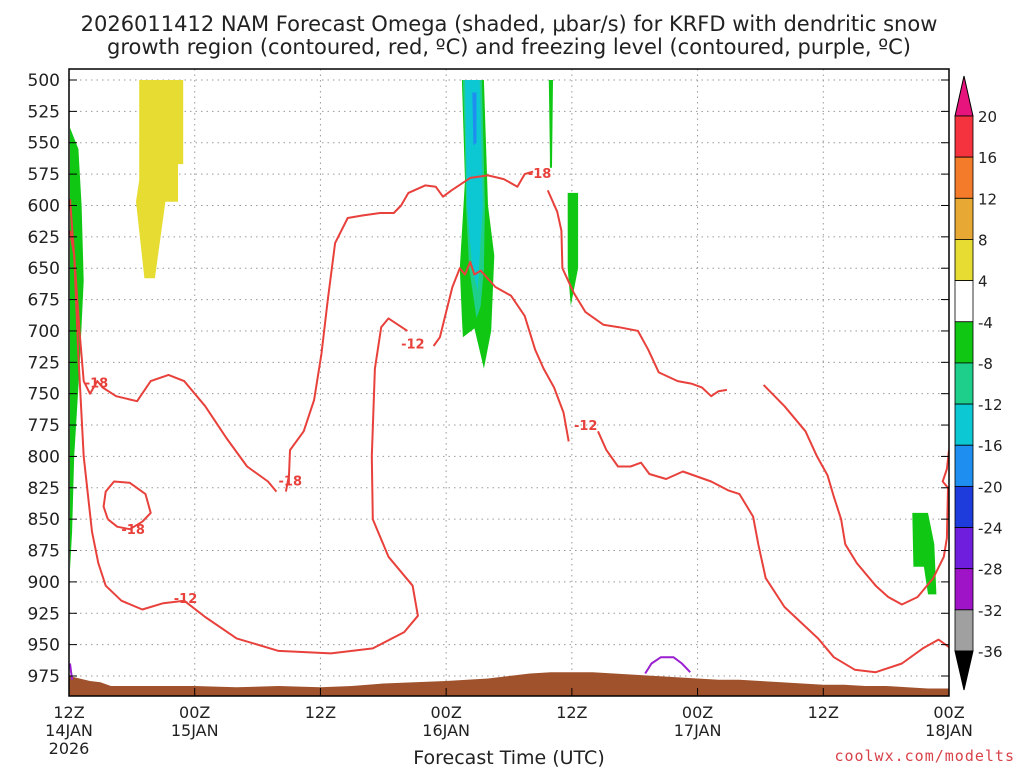 Image resolution: width=1024 pixels, height=768 pixels. What do you see at coordinates (990, 611) in the screenshot?
I see `colorbar-label: -32` at bounding box center [990, 611].